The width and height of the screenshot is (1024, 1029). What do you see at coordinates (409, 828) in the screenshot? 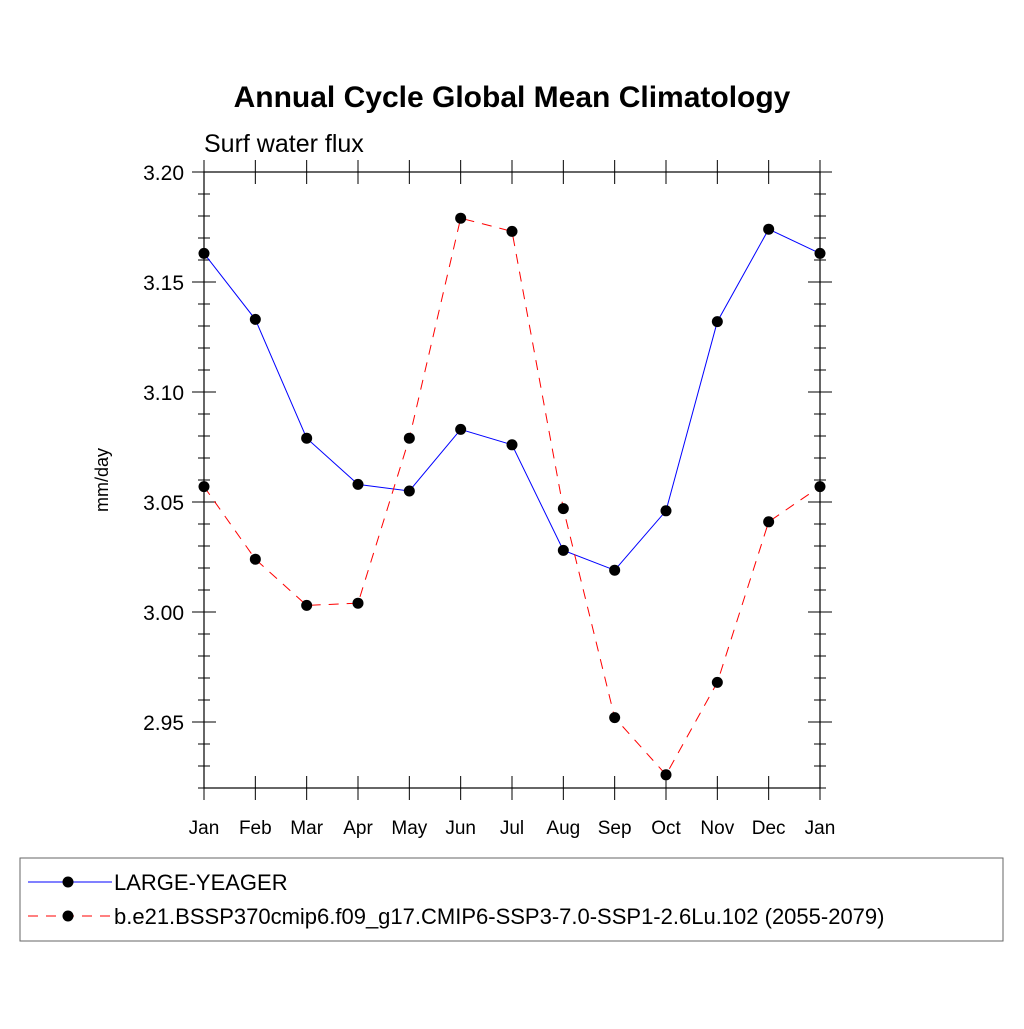
I see `x-tick-label: May` at bounding box center [409, 828].